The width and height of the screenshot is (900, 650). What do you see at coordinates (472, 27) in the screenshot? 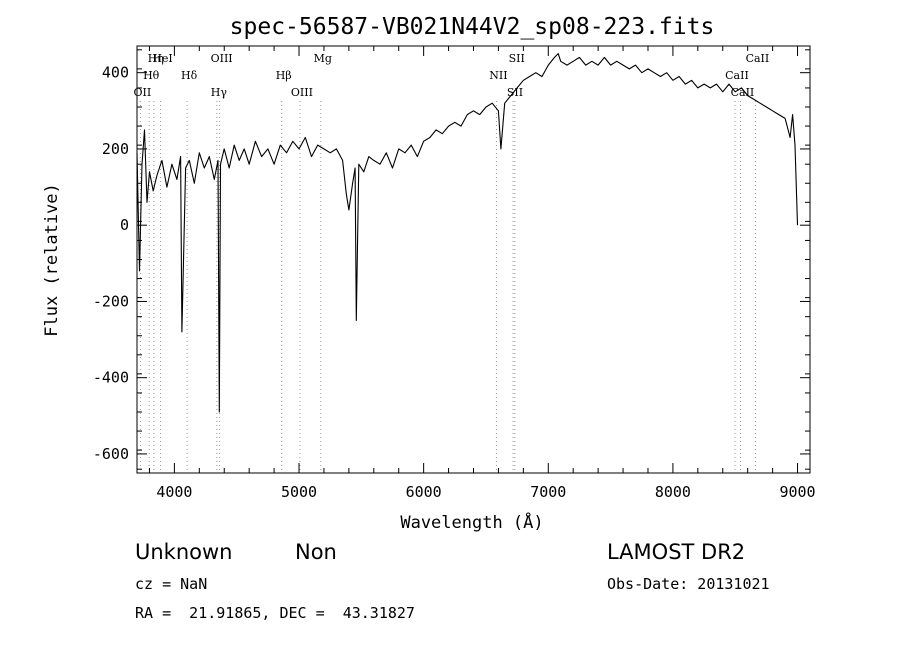
I see `chart-title: spec-56587-VB021N44V2_sp08-223.fits` at bounding box center [472, 27].